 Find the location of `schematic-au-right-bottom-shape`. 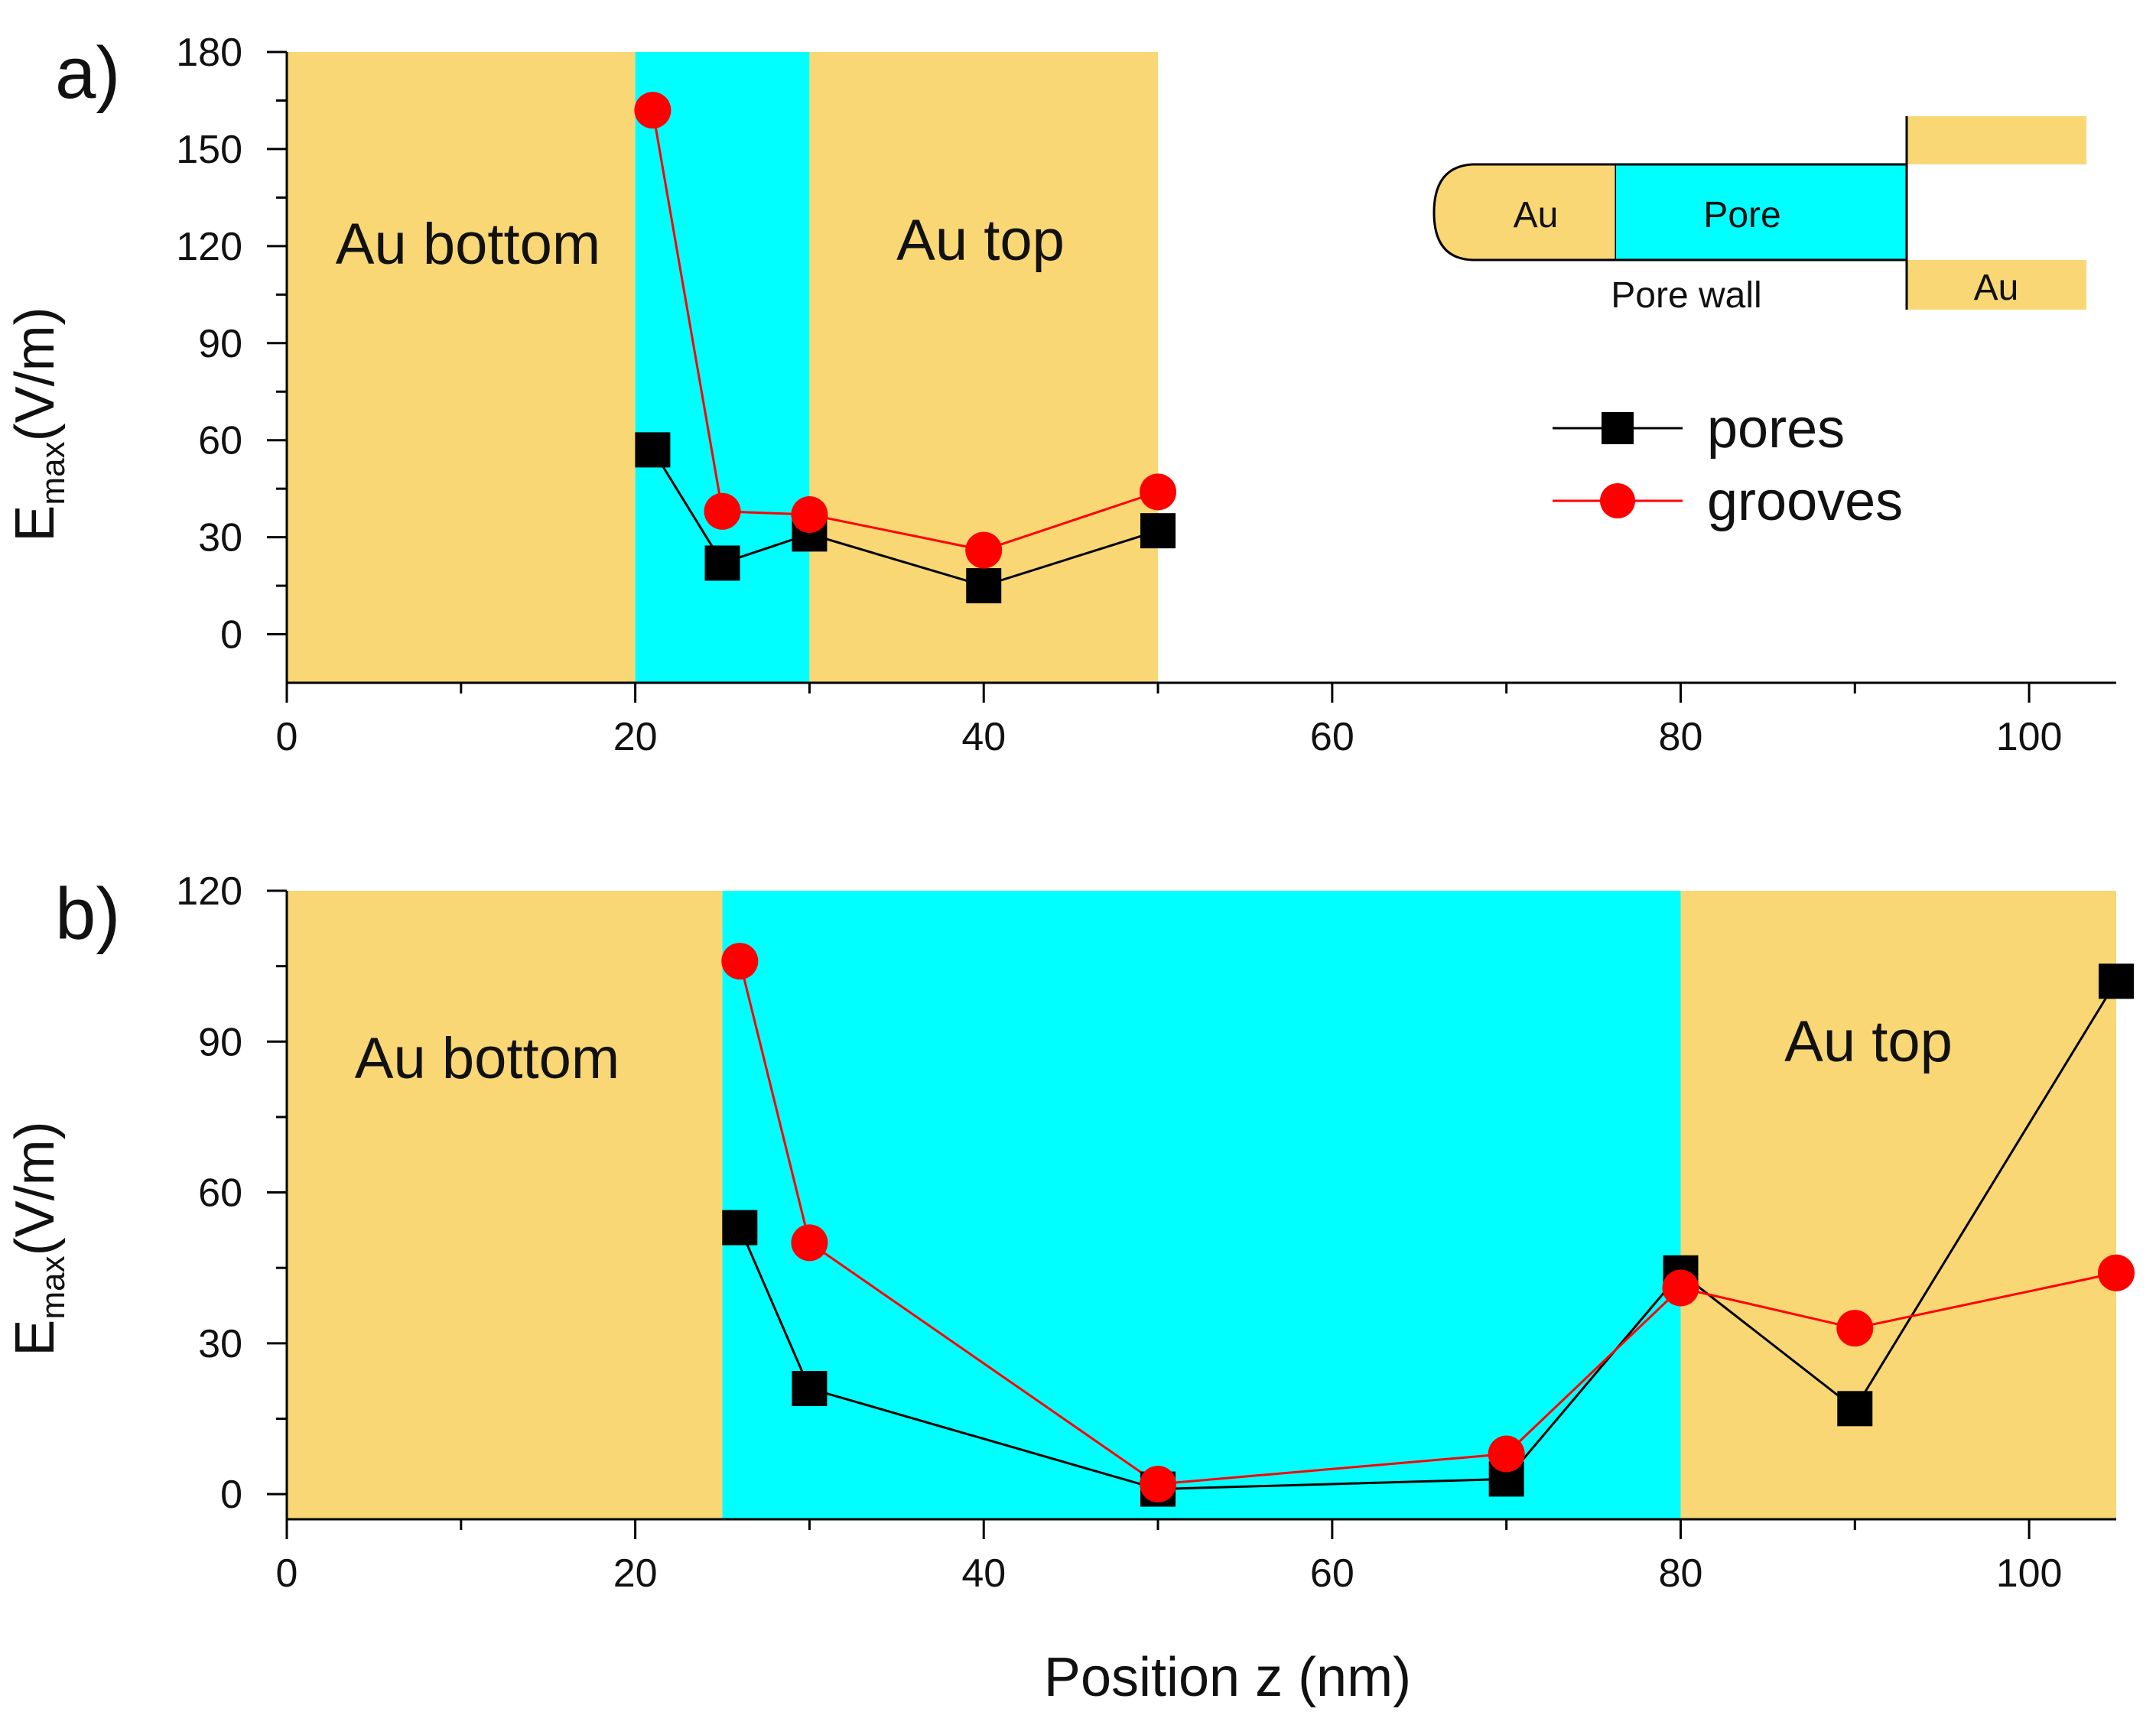

schematic-au-right-bottom-shape is located at coordinates (1996, 285).